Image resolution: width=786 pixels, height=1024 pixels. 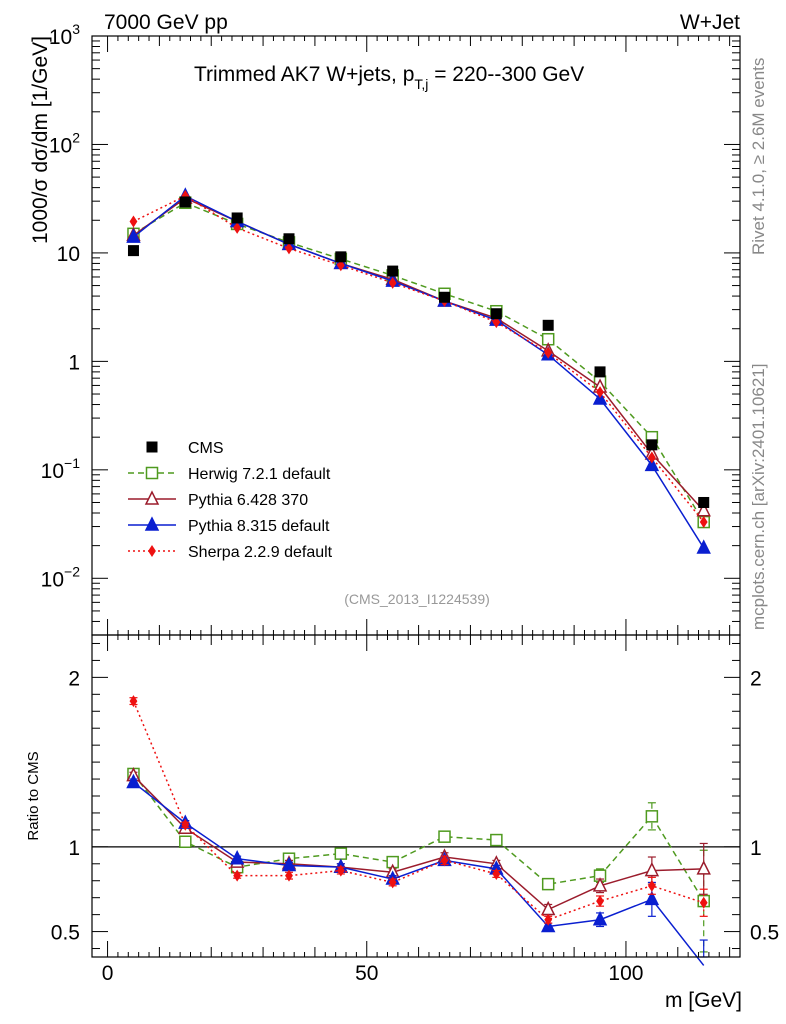 I want to click on legend-item: Sherpa 2.2.9 default, so click(x=230, y=552).